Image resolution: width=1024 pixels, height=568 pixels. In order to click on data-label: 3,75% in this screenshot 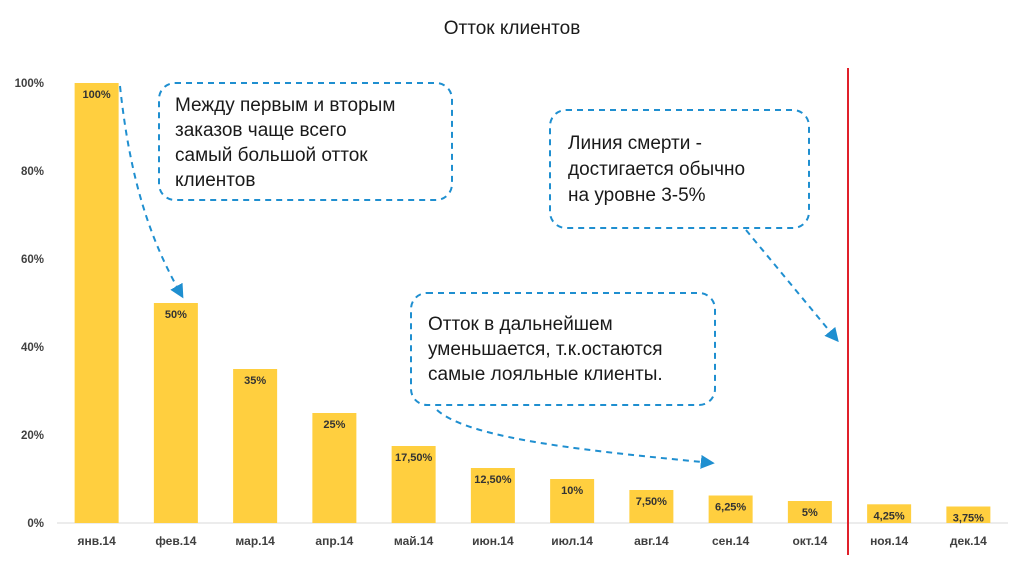, I will do `click(968, 519)`.